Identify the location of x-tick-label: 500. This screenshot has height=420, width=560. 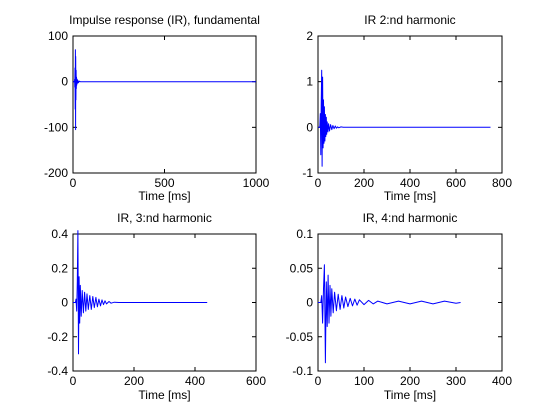
(164, 183).